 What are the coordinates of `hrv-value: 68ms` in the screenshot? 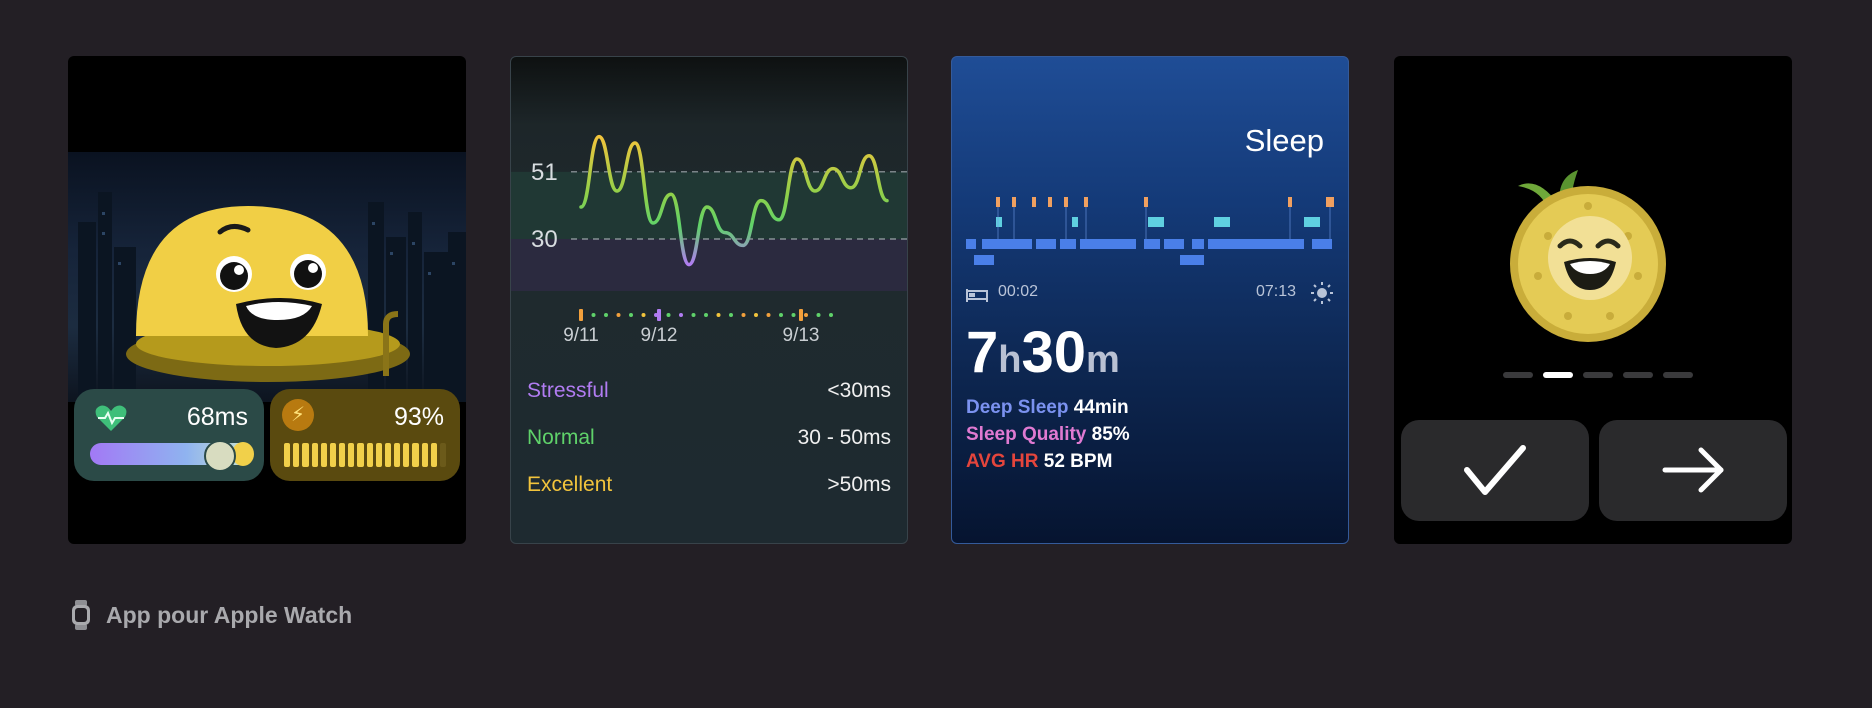 It's located at (217, 417).